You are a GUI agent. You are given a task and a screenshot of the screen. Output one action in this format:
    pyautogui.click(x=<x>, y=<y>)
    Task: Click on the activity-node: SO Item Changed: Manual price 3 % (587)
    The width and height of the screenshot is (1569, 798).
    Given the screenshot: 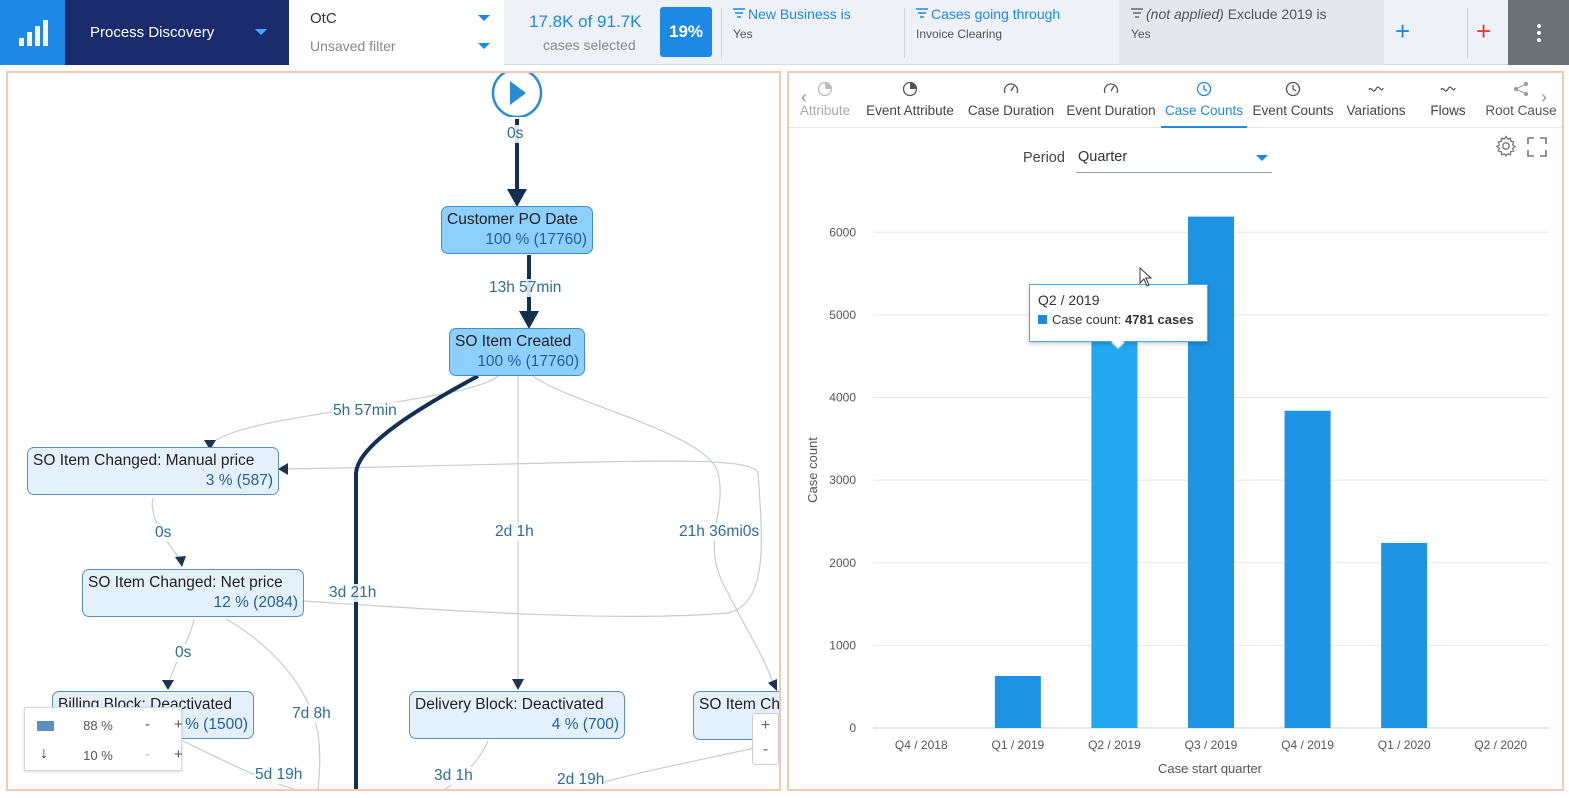 What is the action you would take?
    pyautogui.click(x=153, y=471)
    